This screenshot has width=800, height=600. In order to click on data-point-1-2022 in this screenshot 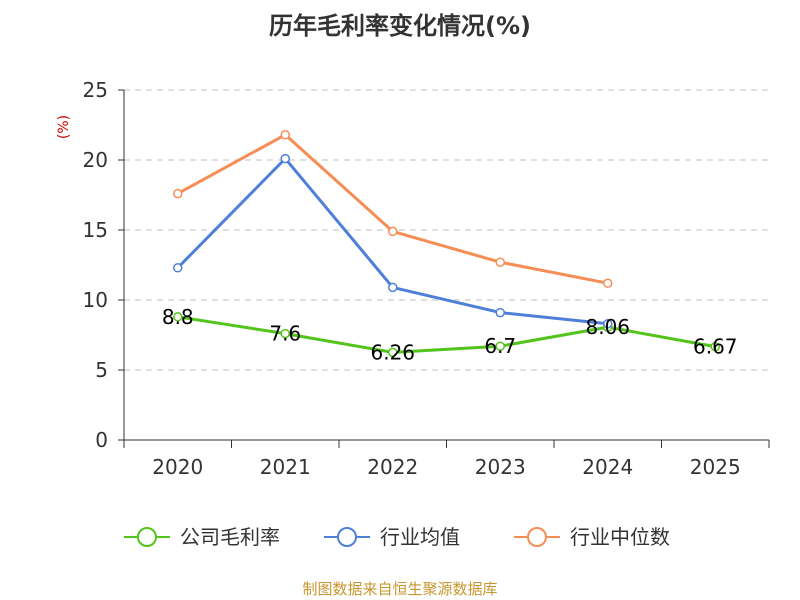, I will do `click(393, 287)`.